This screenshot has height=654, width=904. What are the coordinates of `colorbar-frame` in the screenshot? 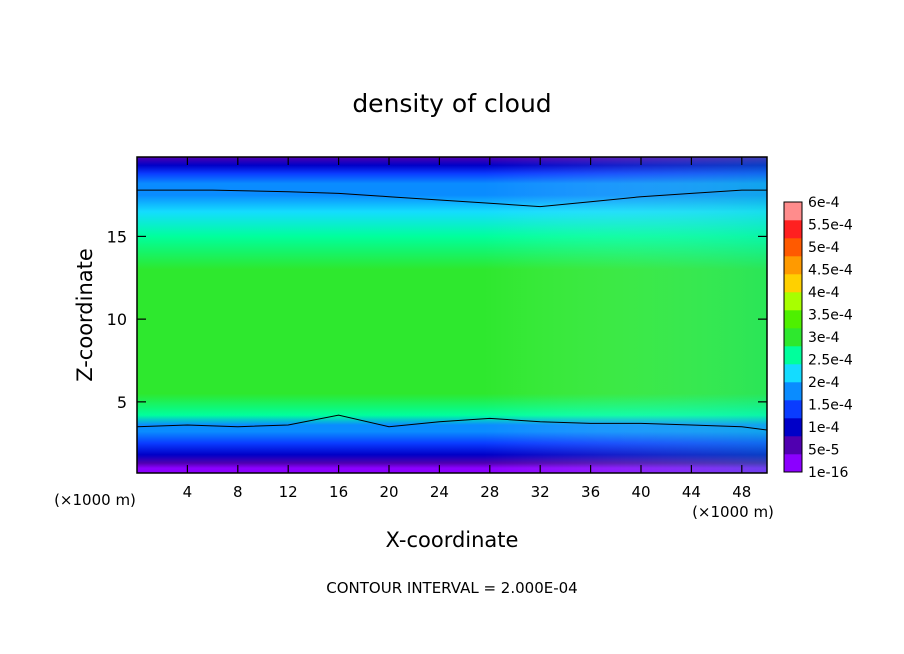 It's located at (793, 337).